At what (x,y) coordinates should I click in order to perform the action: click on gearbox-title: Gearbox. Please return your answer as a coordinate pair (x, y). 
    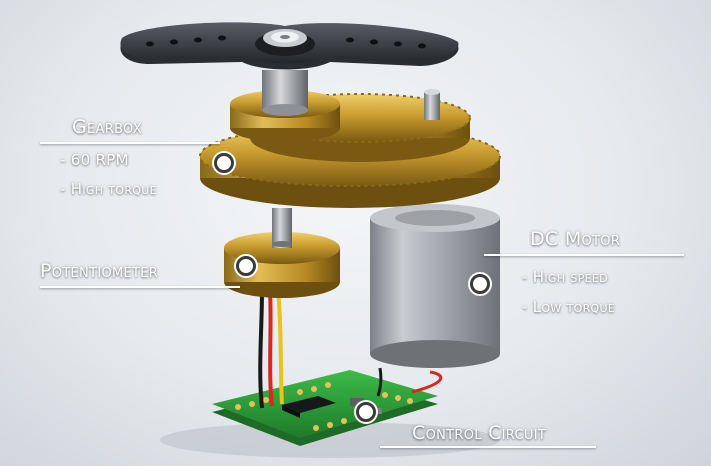
    Looking at the image, I should click on (107, 127).